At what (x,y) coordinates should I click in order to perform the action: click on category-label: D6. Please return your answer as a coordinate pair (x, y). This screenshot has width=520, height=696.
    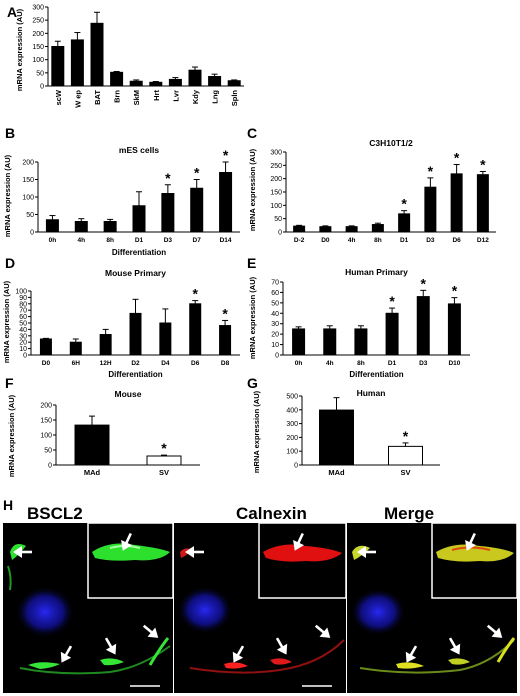
    Looking at the image, I should click on (456, 240).